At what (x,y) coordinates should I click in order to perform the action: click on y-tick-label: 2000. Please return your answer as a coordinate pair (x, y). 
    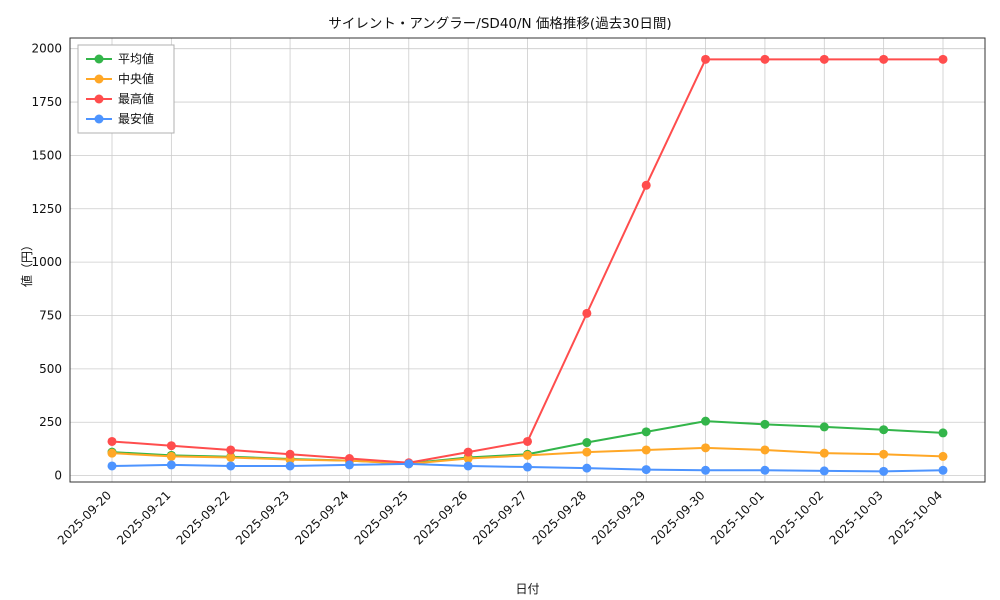
    Looking at the image, I should click on (46, 49).